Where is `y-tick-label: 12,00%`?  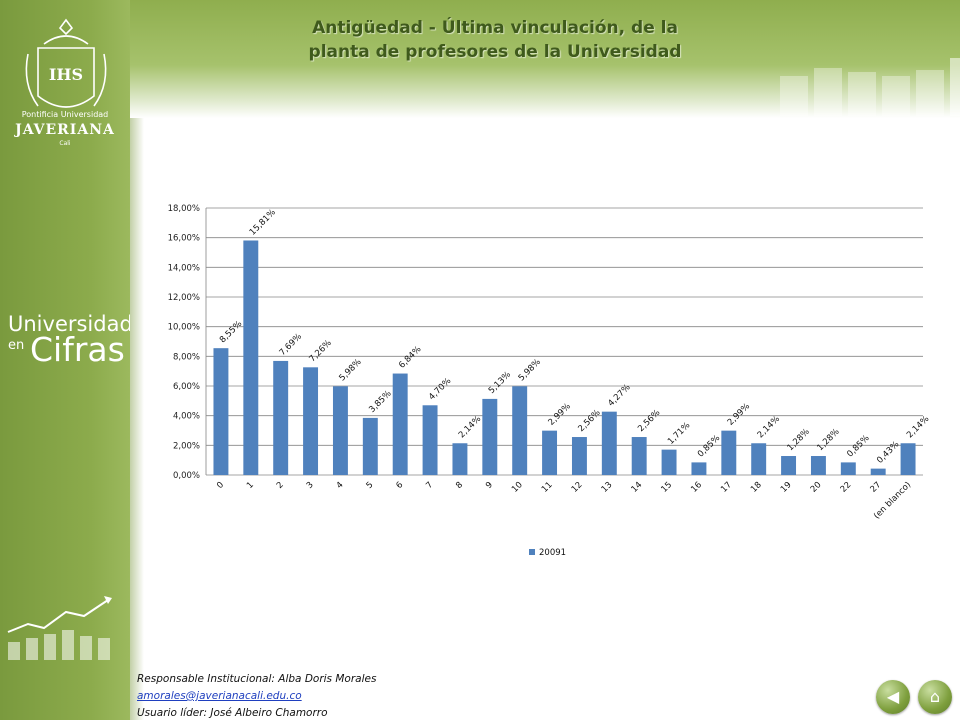 y-tick-label: 12,00% is located at coordinates (184, 298).